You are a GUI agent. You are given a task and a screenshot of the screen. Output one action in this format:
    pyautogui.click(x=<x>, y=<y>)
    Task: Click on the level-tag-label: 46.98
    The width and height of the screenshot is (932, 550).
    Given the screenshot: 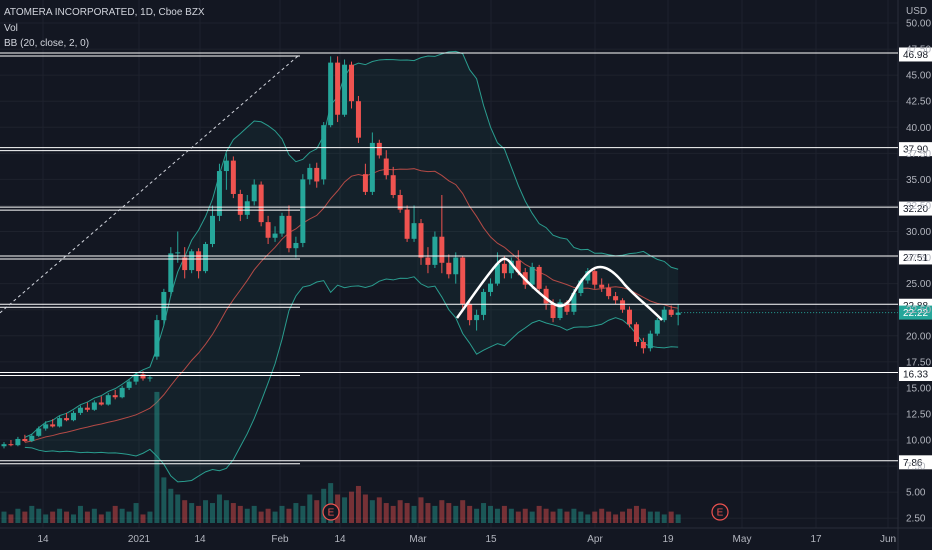 What is the action you would take?
    pyautogui.click(x=915, y=55)
    